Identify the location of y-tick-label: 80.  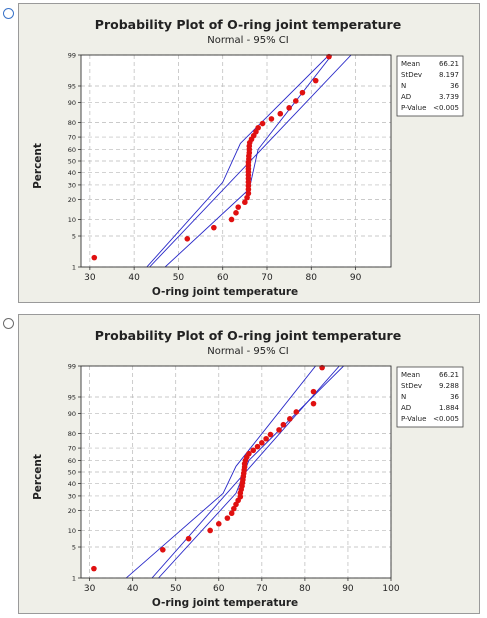
(72, 434).